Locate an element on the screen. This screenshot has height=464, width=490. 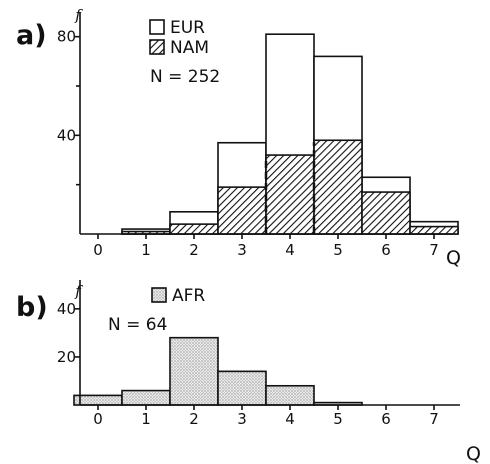
bar-afr-q4 is located at coordinates (290, 395).